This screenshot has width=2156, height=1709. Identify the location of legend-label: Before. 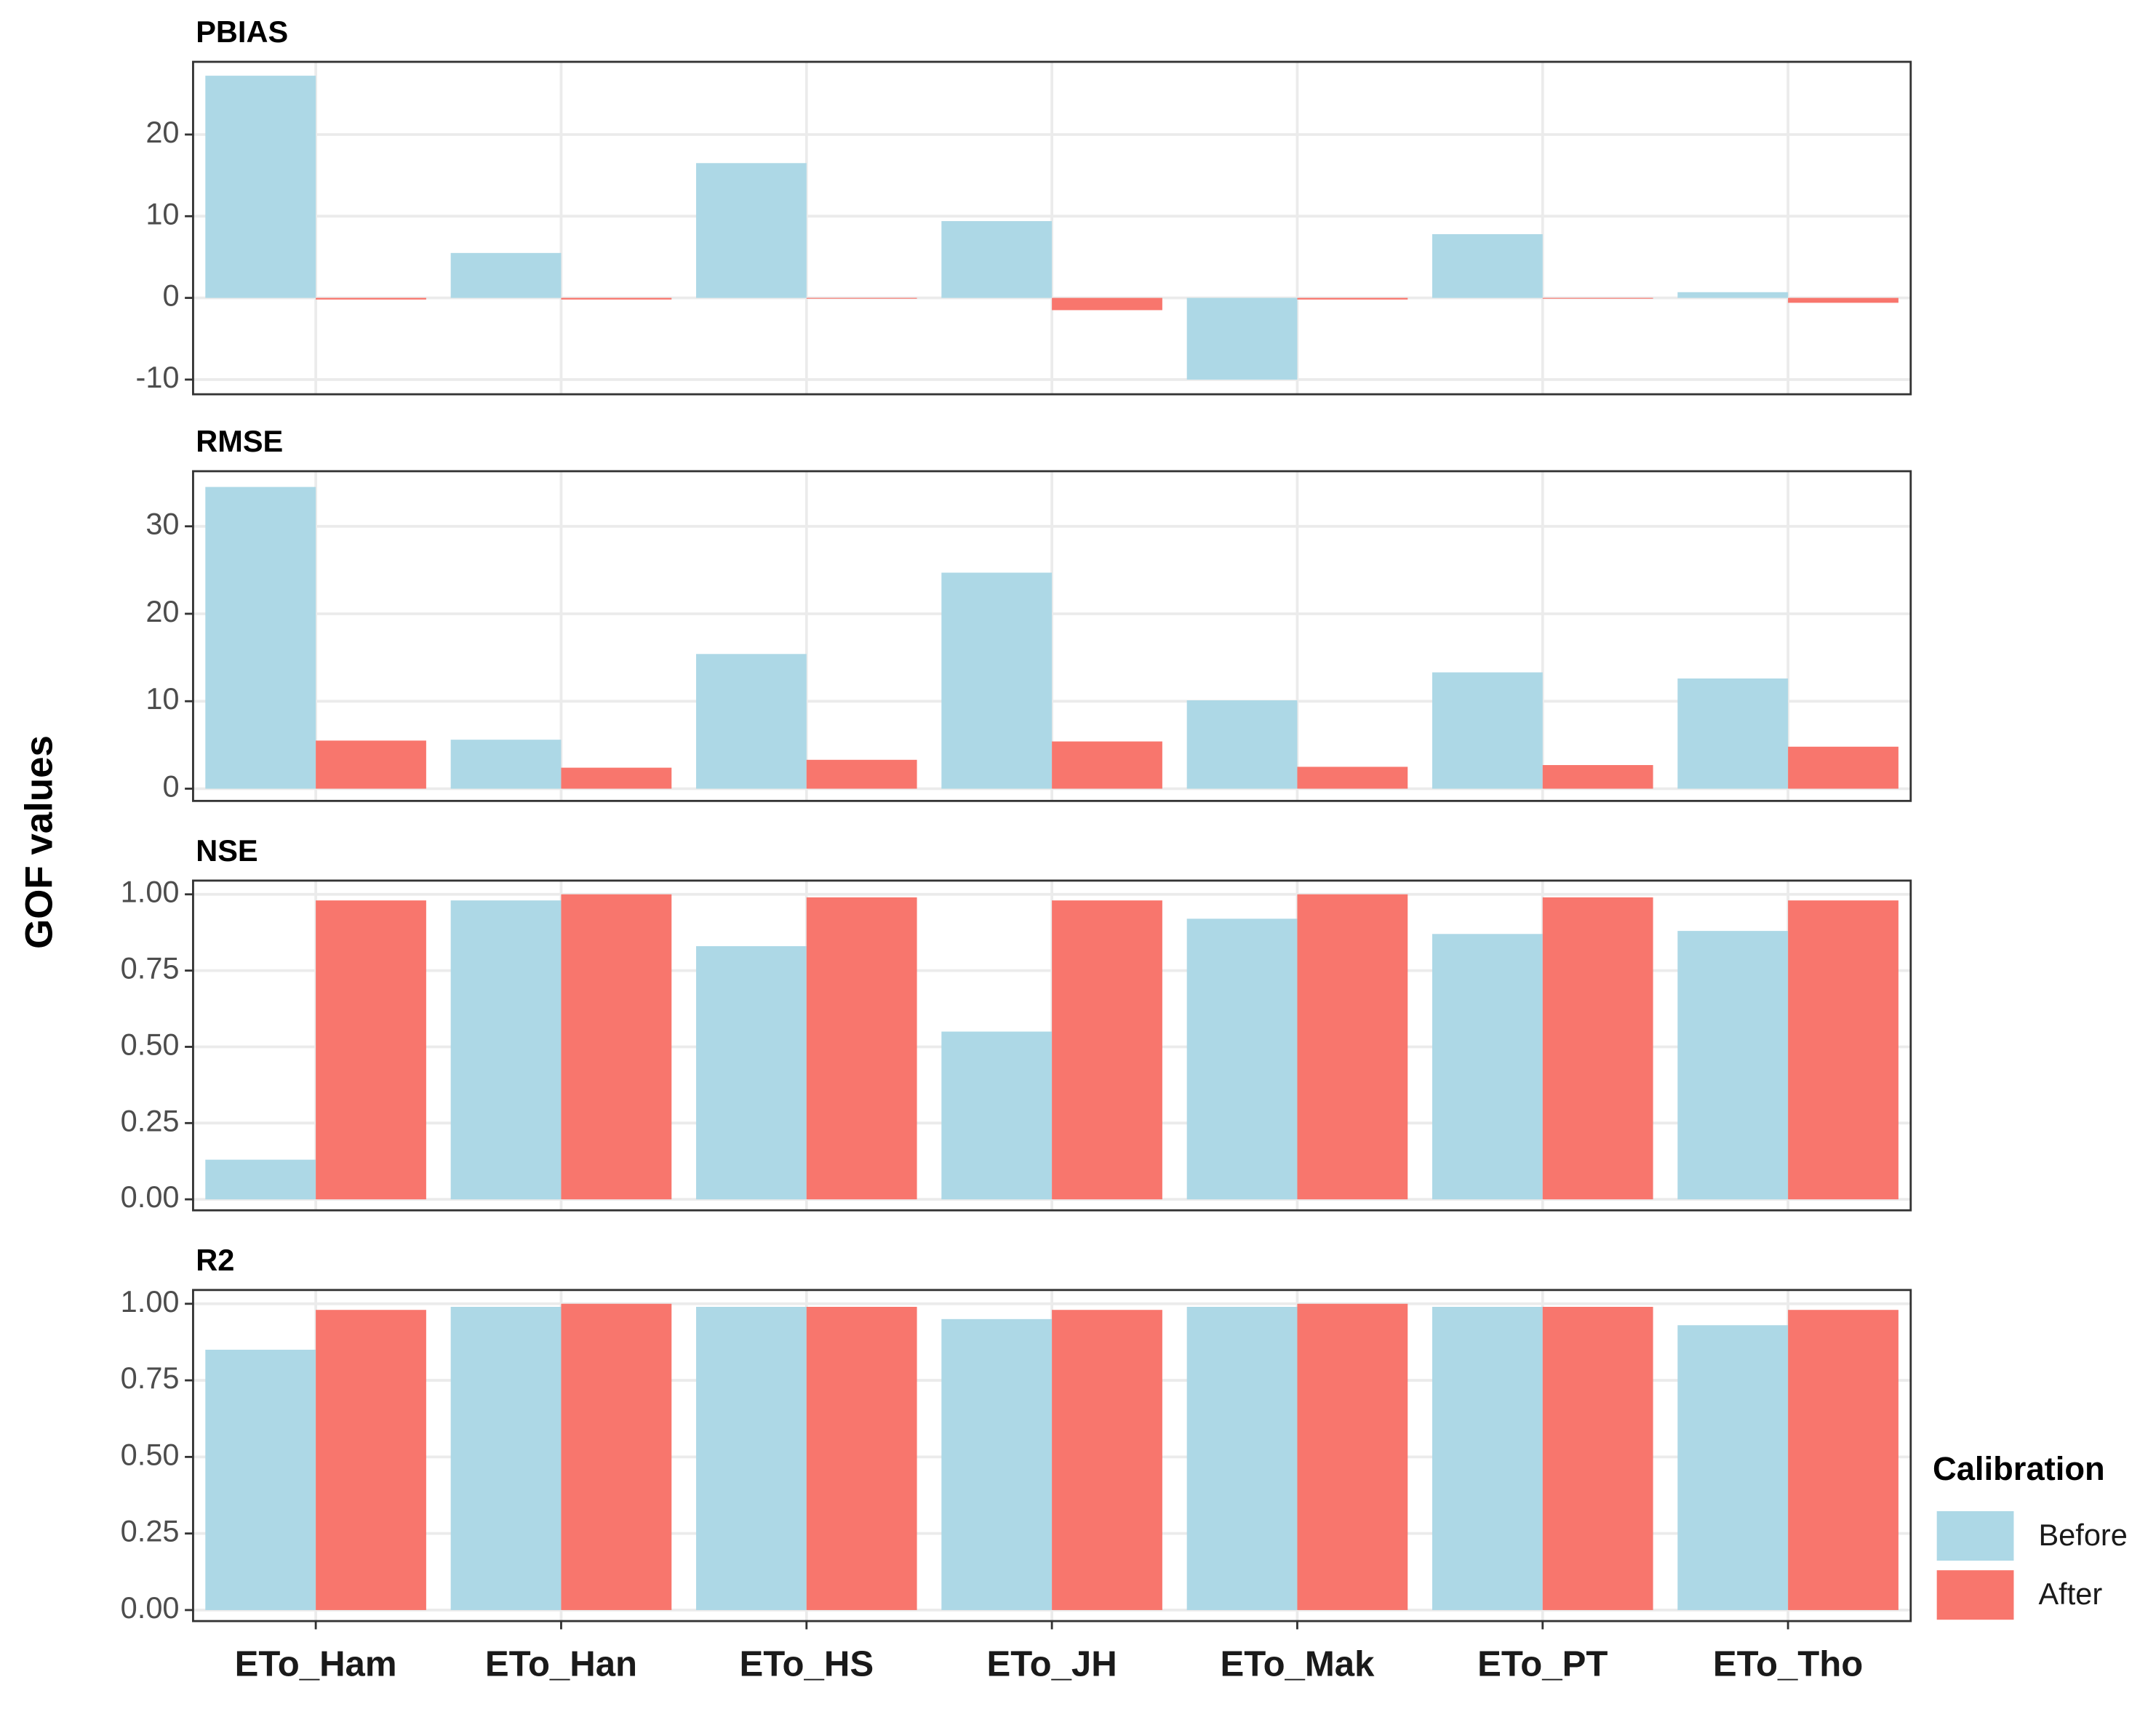
(2082, 1535).